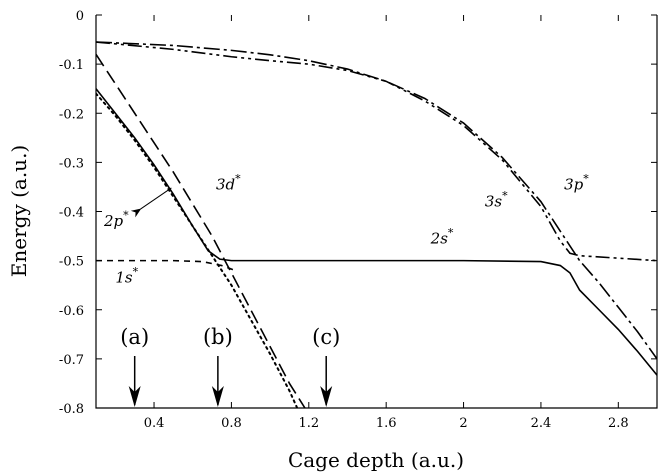 The width and height of the screenshot is (658, 473). Describe the element at coordinates (80, 16) in the screenshot. I see `y-tick-label: 0` at that location.